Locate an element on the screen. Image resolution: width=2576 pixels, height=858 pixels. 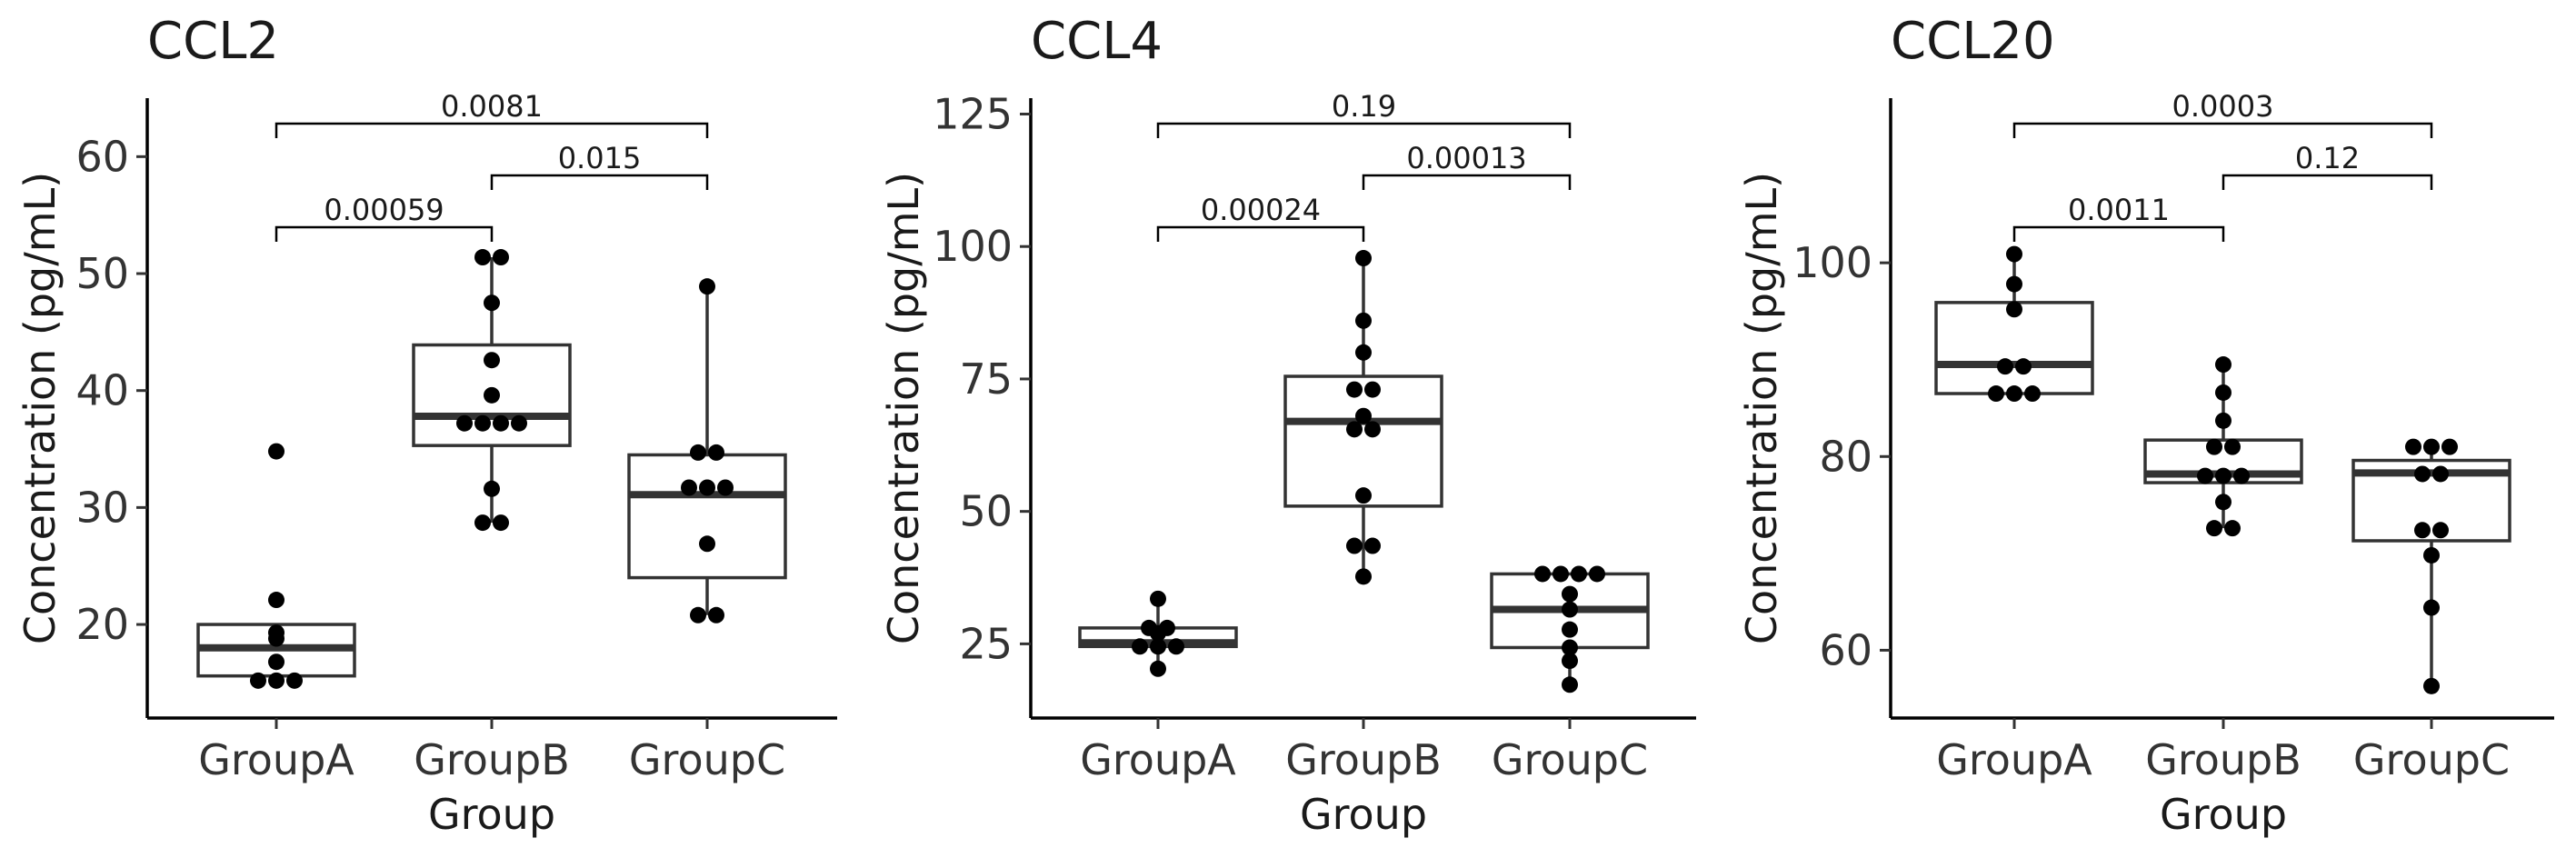
p-value-label: 0.12 is located at coordinates (2327, 158).